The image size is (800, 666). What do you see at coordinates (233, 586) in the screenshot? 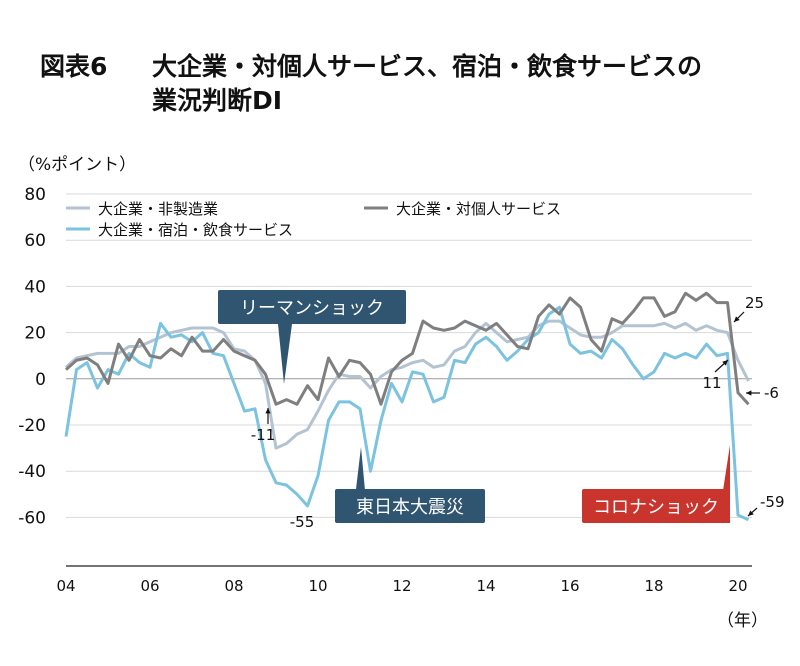
I see `x-tick-label: 08` at bounding box center [233, 586].